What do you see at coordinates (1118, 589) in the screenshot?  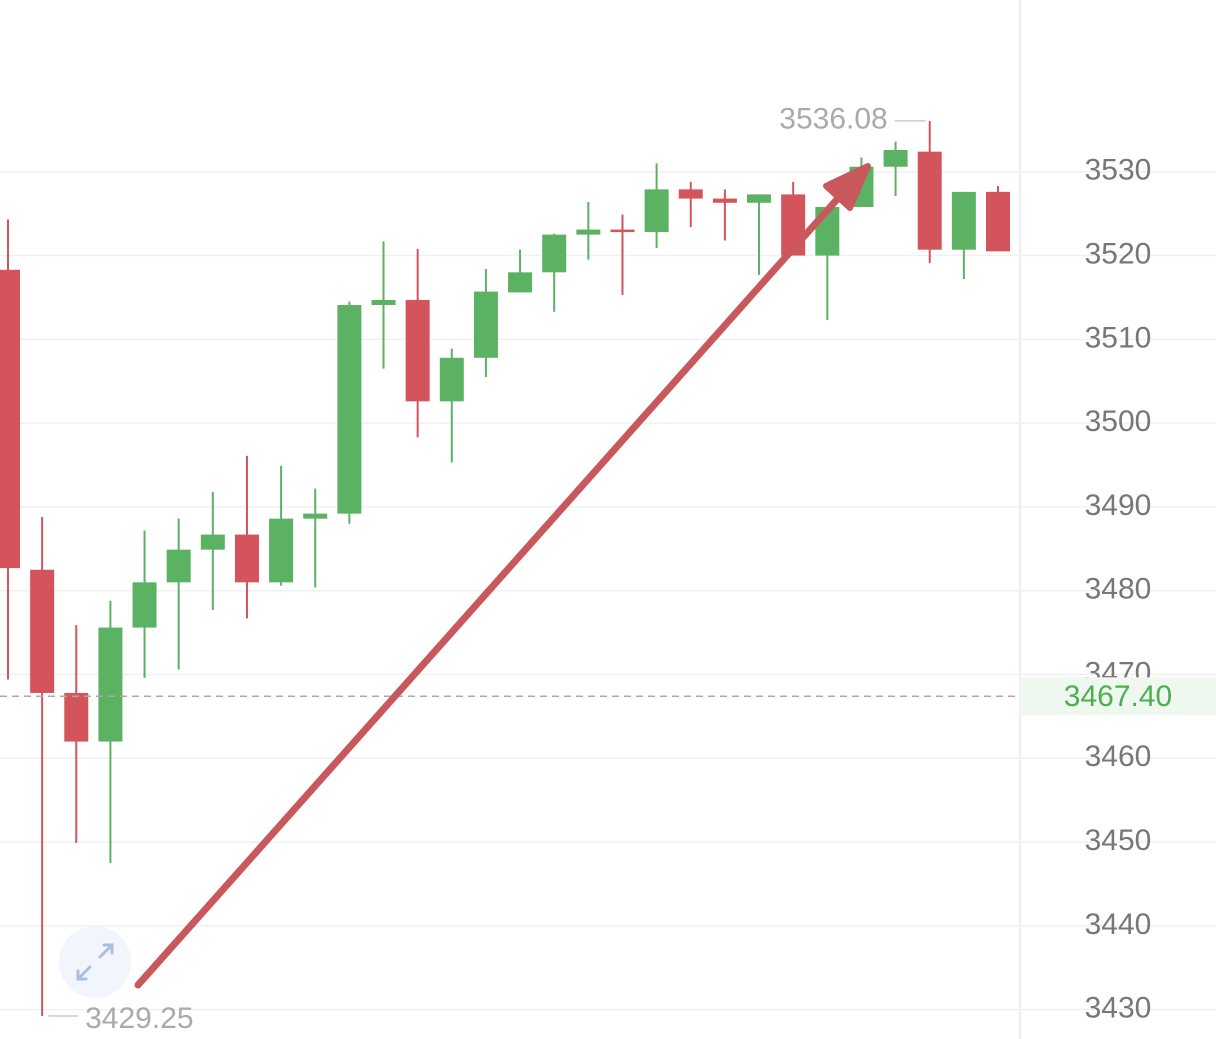 I see `y-tick-label: 3480` at bounding box center [1118, 589].